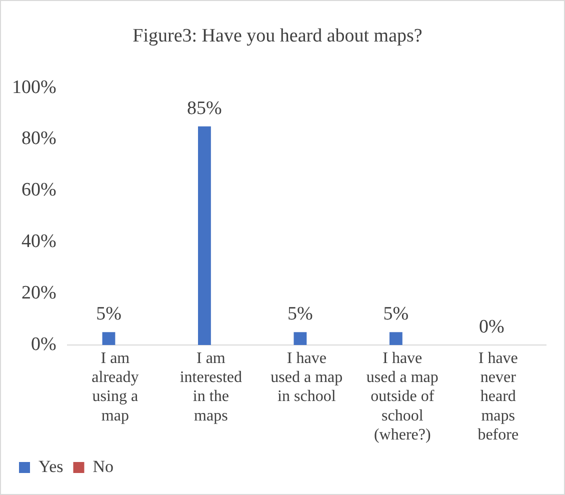 The image size is (565, 495). Describe the element at coordinates (39, 293) in the screenshot. I see `y-tick-label: 20%` at that location.